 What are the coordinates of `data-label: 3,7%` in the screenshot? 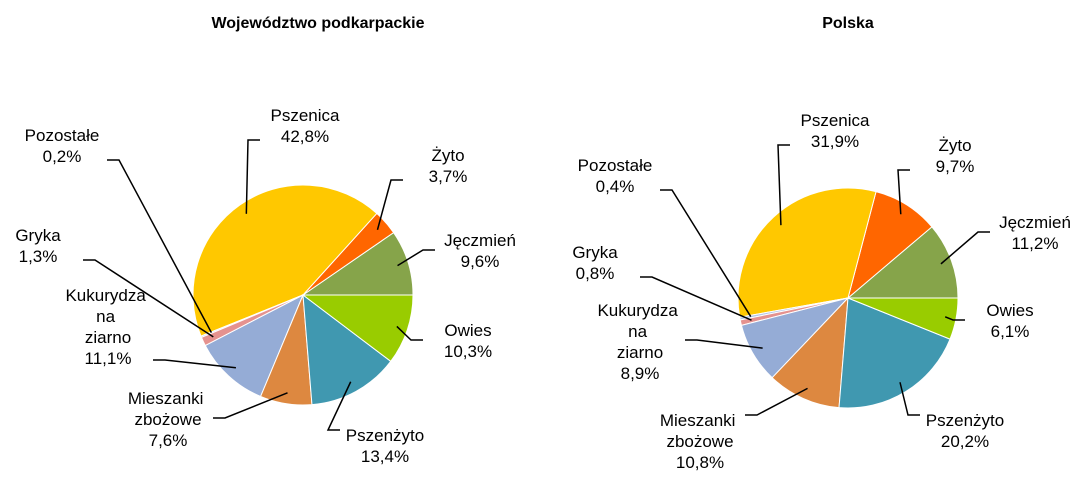 It's located at (448, 176).